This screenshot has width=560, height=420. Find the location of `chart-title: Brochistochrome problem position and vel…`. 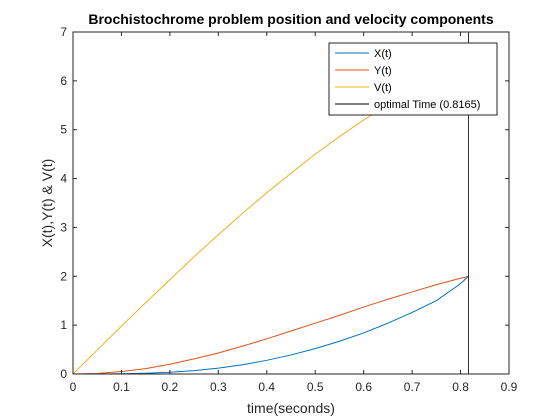

chart-title: Brochistochrome problem position and vel… is located at coordinates (290, 19).